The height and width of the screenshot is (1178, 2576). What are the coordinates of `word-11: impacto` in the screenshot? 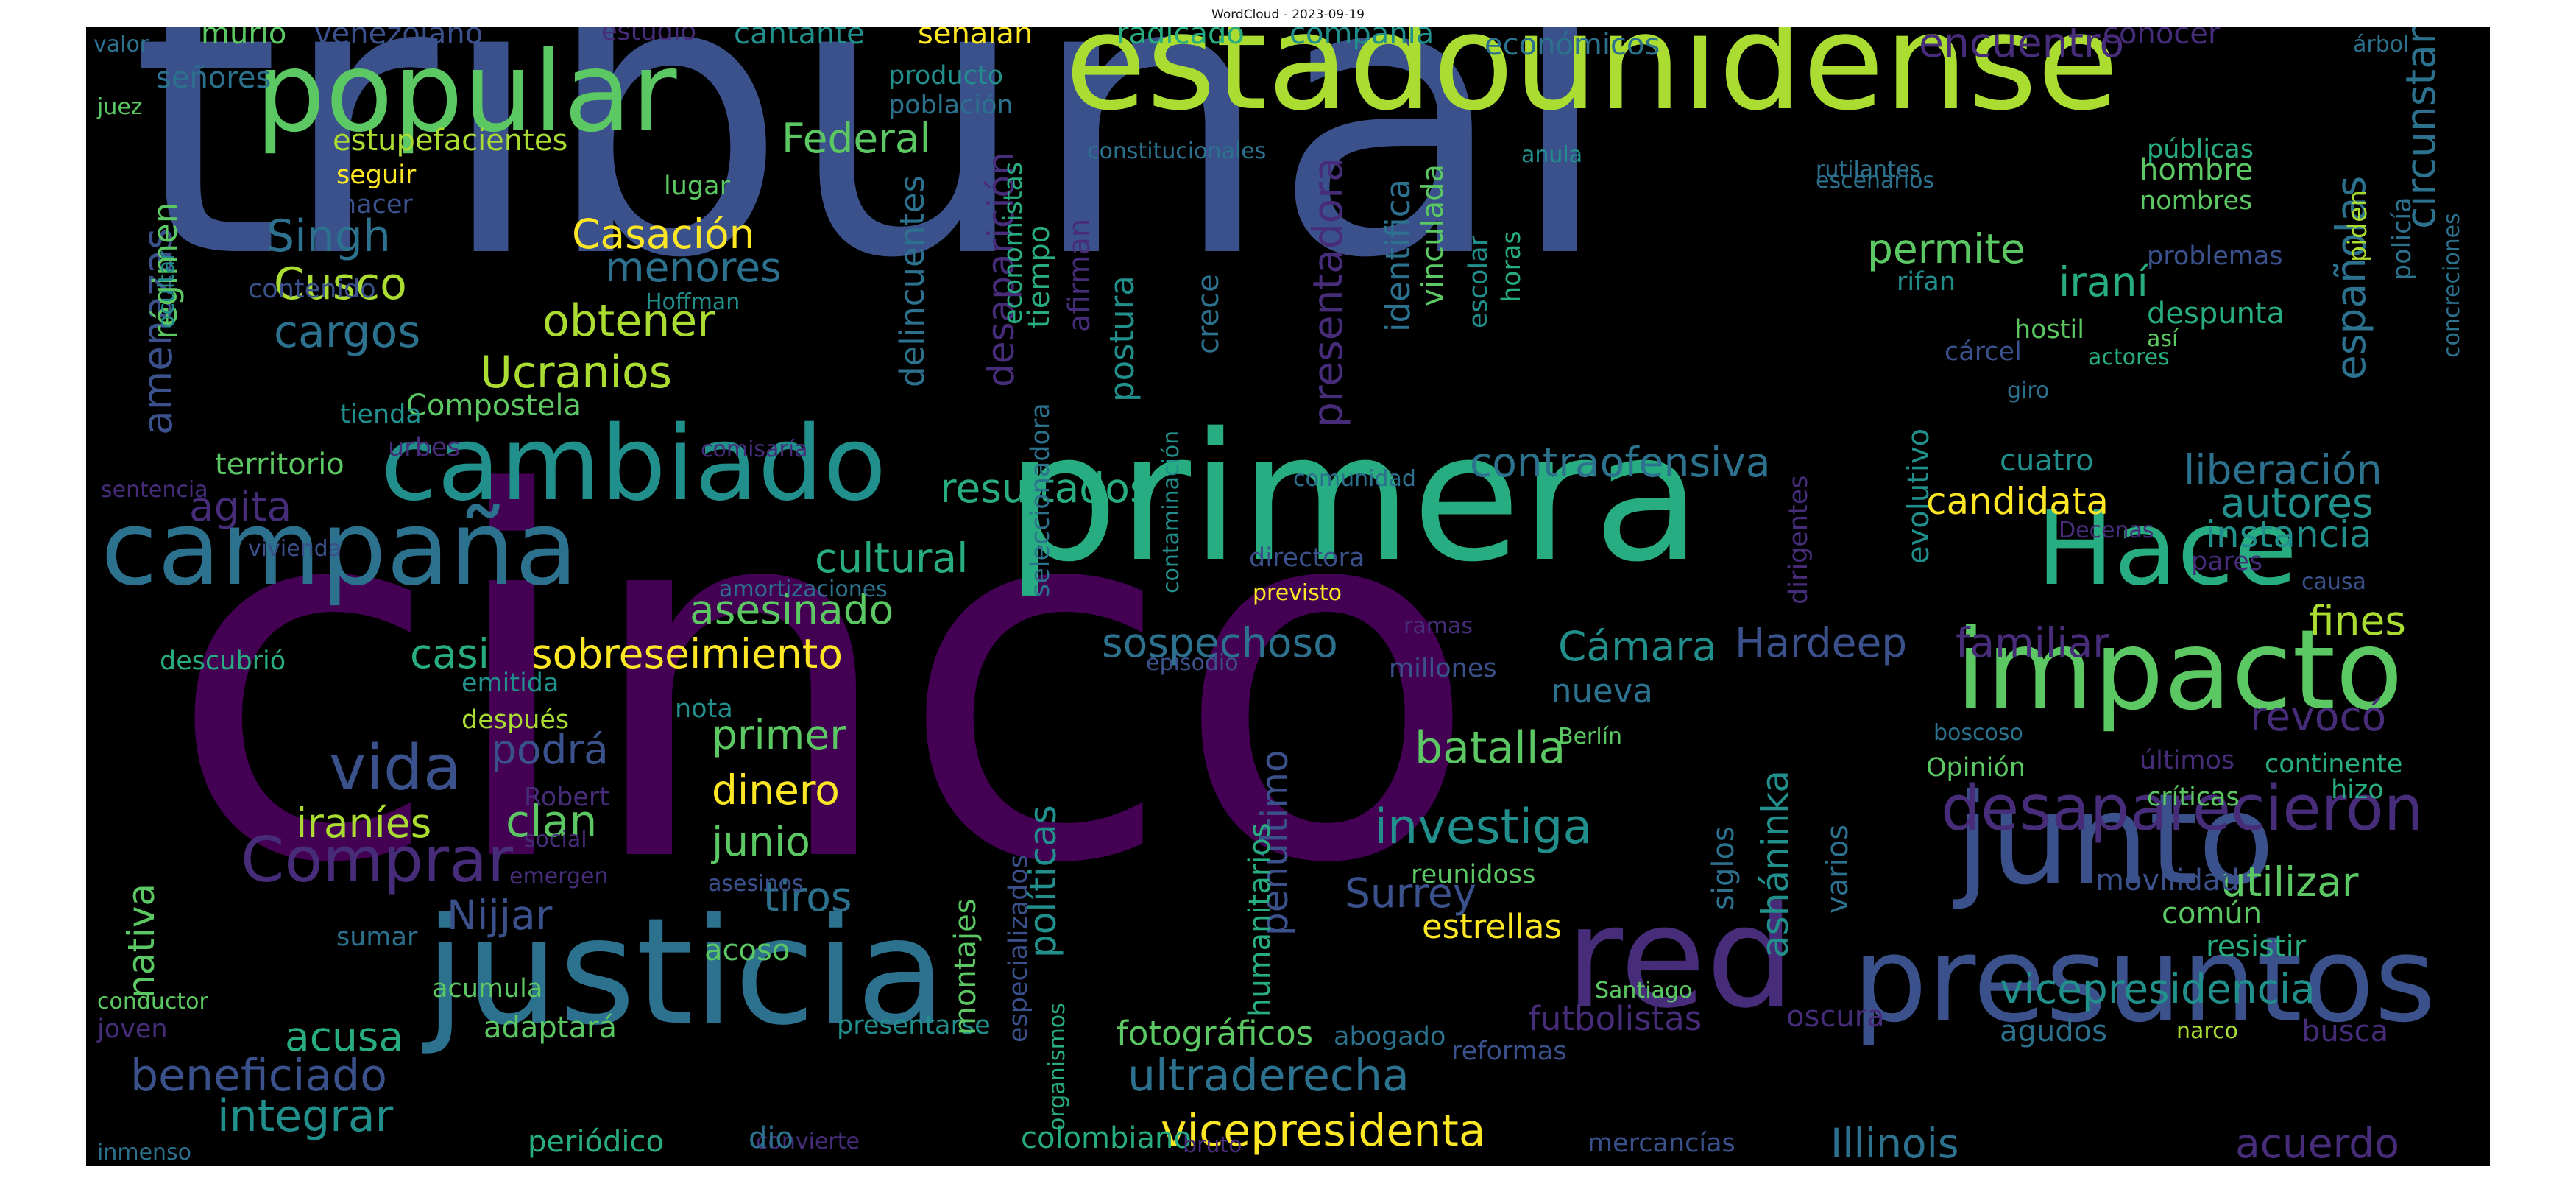 It's located at (2179, 671).